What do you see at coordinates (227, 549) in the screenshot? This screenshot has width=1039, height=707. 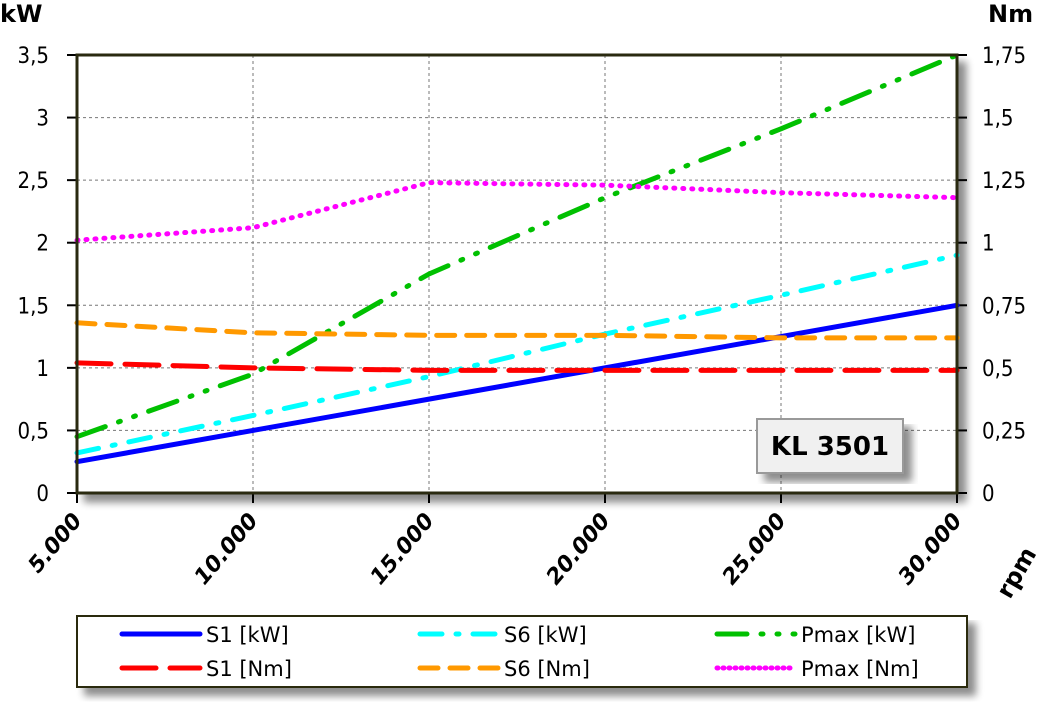 I see `x-tick-label: 10.000` at bounding box center [227, 549].